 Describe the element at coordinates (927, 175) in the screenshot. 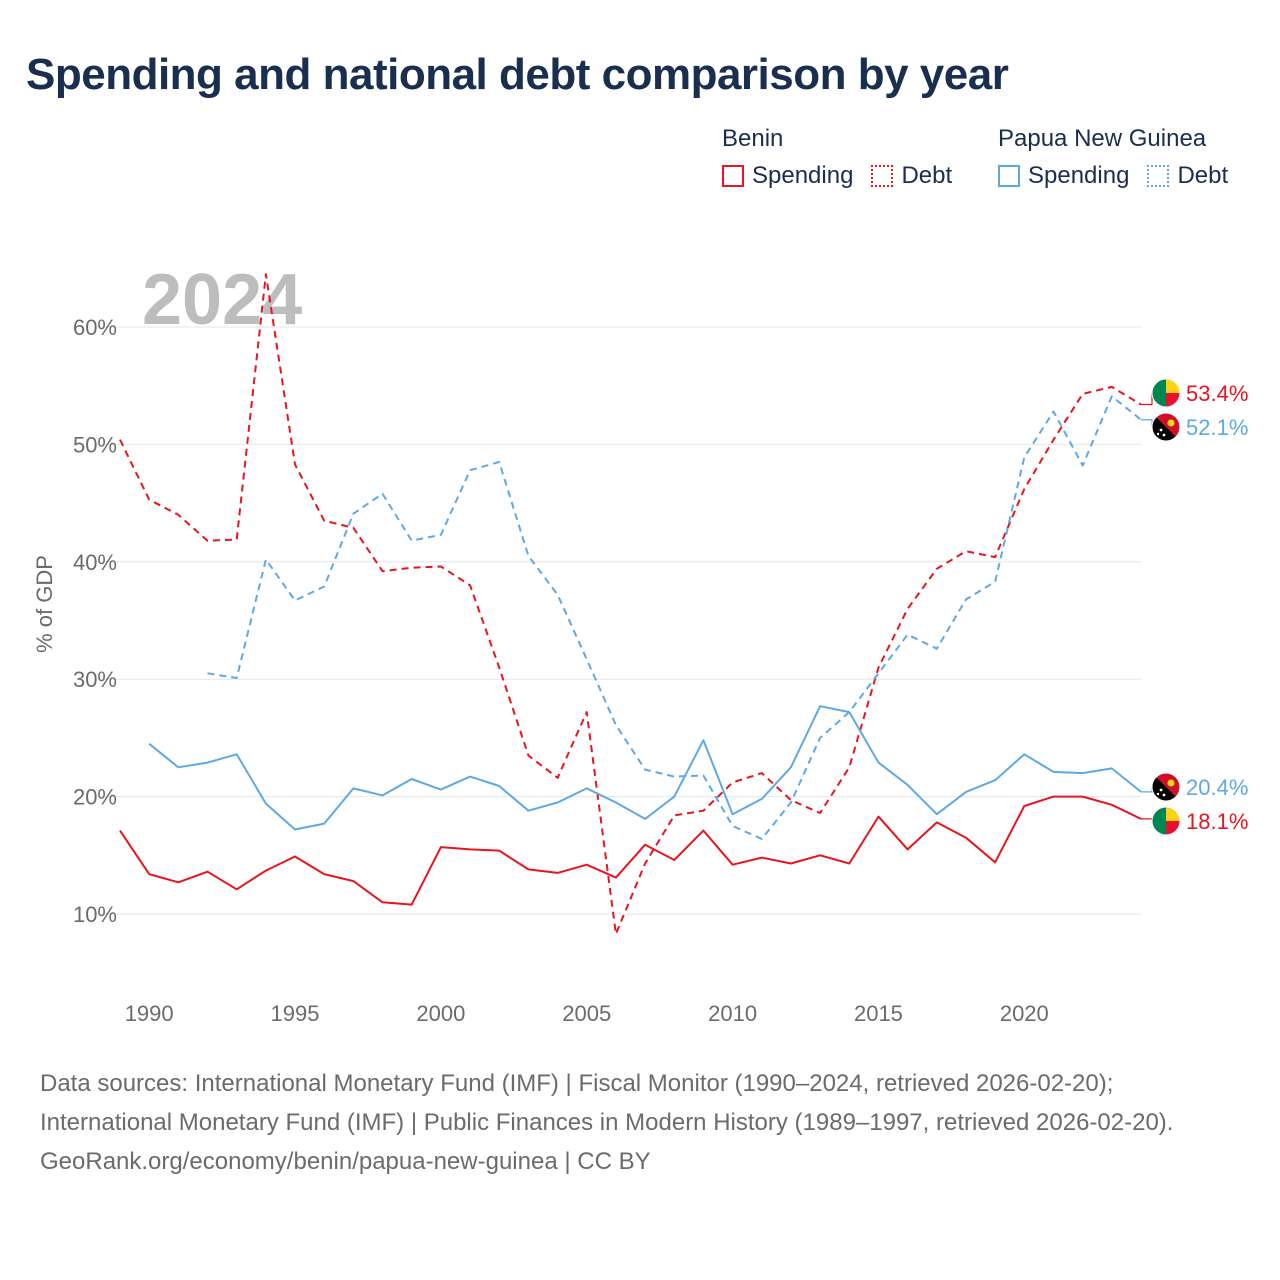

I see `legend-benin-debt-label: Debt` at that location.